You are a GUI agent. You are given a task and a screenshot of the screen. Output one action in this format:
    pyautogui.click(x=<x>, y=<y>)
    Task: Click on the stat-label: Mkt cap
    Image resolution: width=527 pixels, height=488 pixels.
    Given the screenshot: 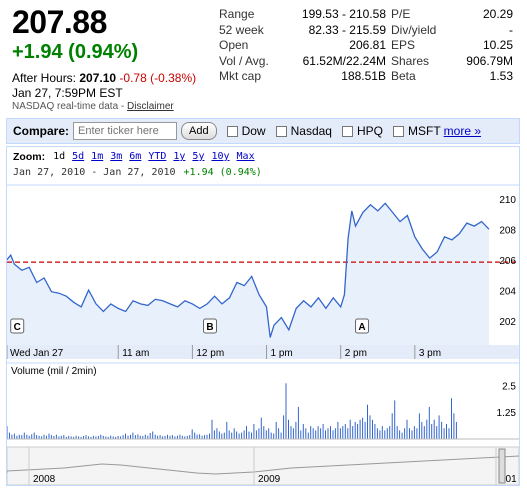 What is the action you would take?
    pyautogui.click(x=240, y=76)
    